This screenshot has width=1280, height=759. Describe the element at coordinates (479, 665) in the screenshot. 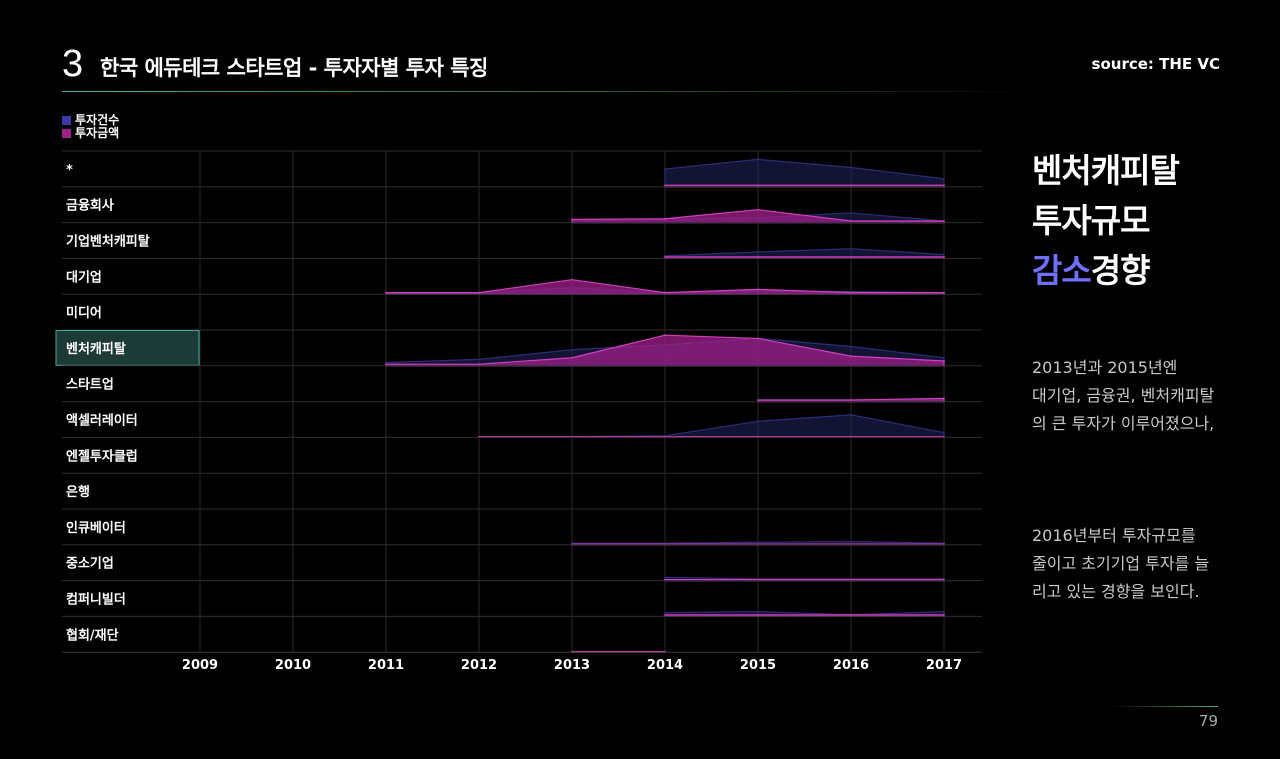

I see `x-tick-label: 2012` at that location.